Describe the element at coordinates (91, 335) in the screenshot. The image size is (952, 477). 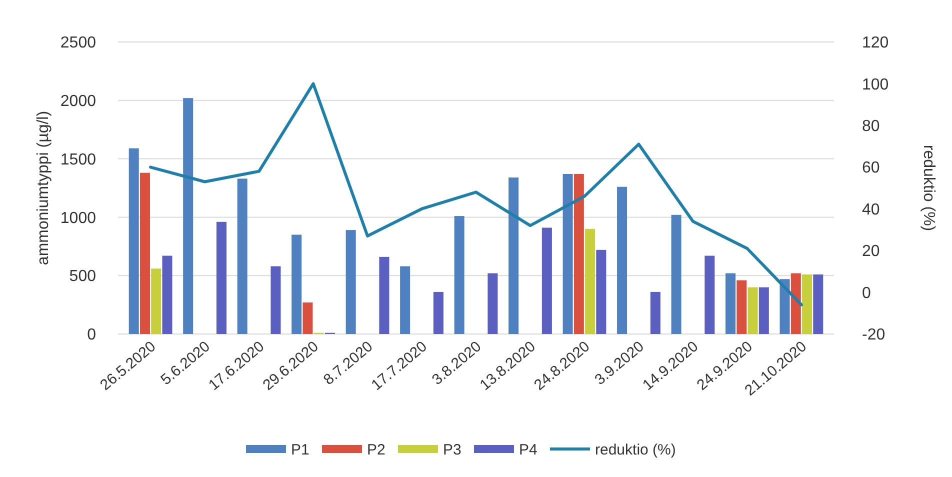
I see `y-tick-label: 0` at that location.